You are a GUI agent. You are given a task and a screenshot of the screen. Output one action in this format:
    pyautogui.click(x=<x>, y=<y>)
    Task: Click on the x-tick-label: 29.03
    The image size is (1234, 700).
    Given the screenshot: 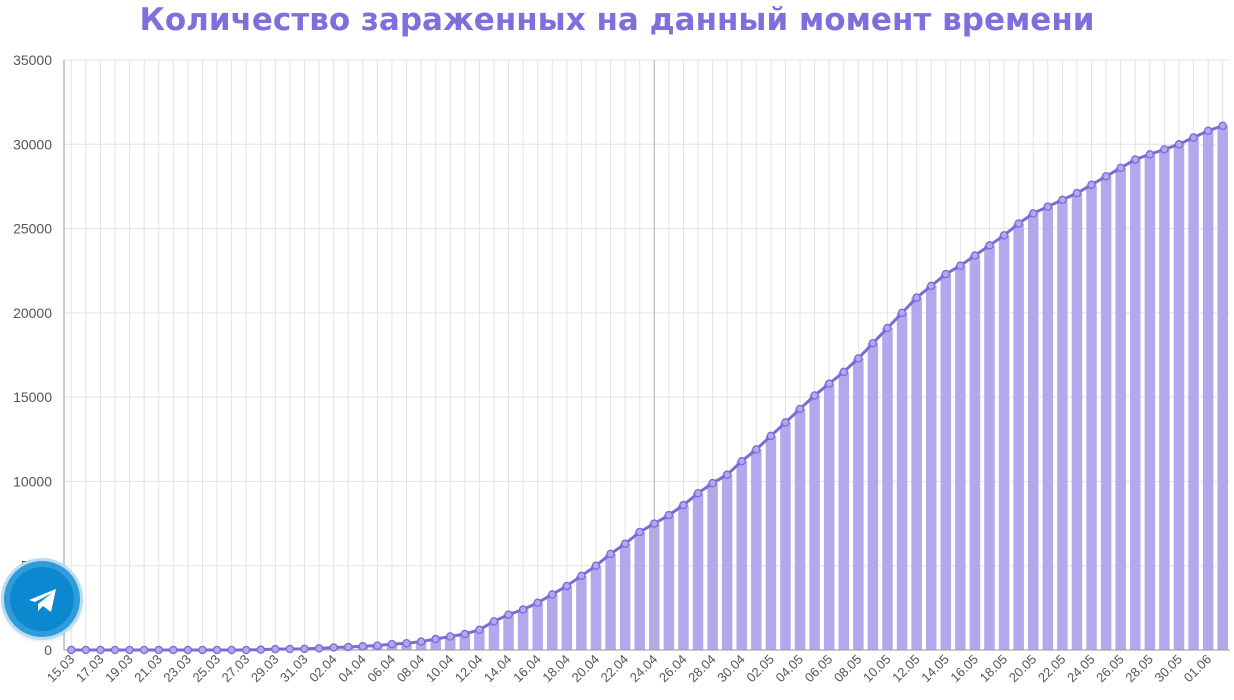 What is the action you would take?
    pyautogui.click(x=265, y=669)
    